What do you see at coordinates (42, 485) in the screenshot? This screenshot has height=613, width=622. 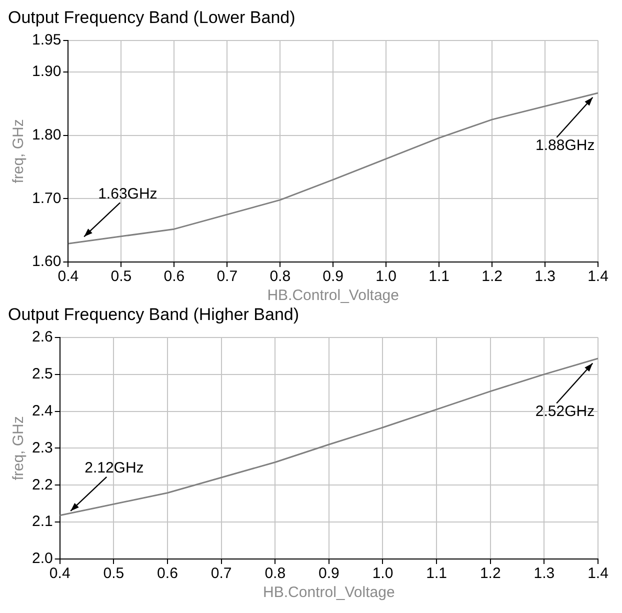 I see `y-tick-label: 2.2` at bounding box center [42, 485].